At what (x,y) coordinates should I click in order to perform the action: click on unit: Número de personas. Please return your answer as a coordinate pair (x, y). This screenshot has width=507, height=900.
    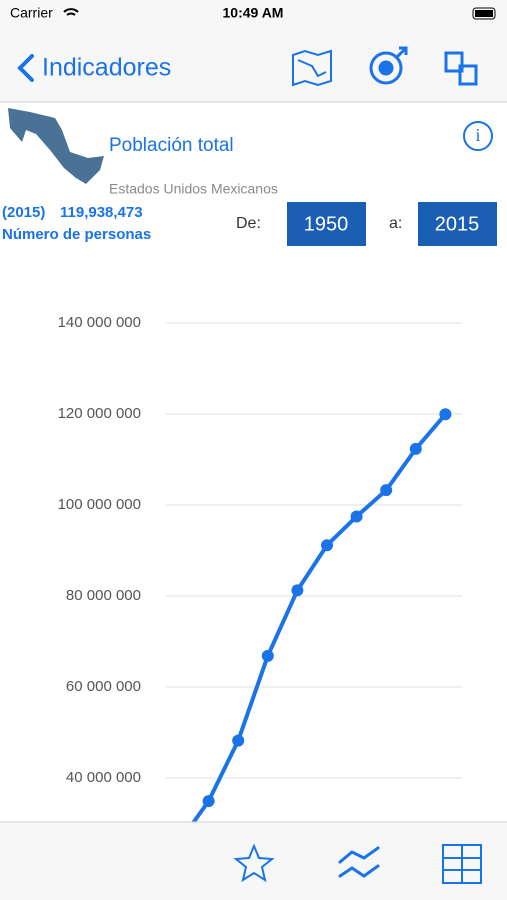
    Looking at the image, I should click on (76, 234).